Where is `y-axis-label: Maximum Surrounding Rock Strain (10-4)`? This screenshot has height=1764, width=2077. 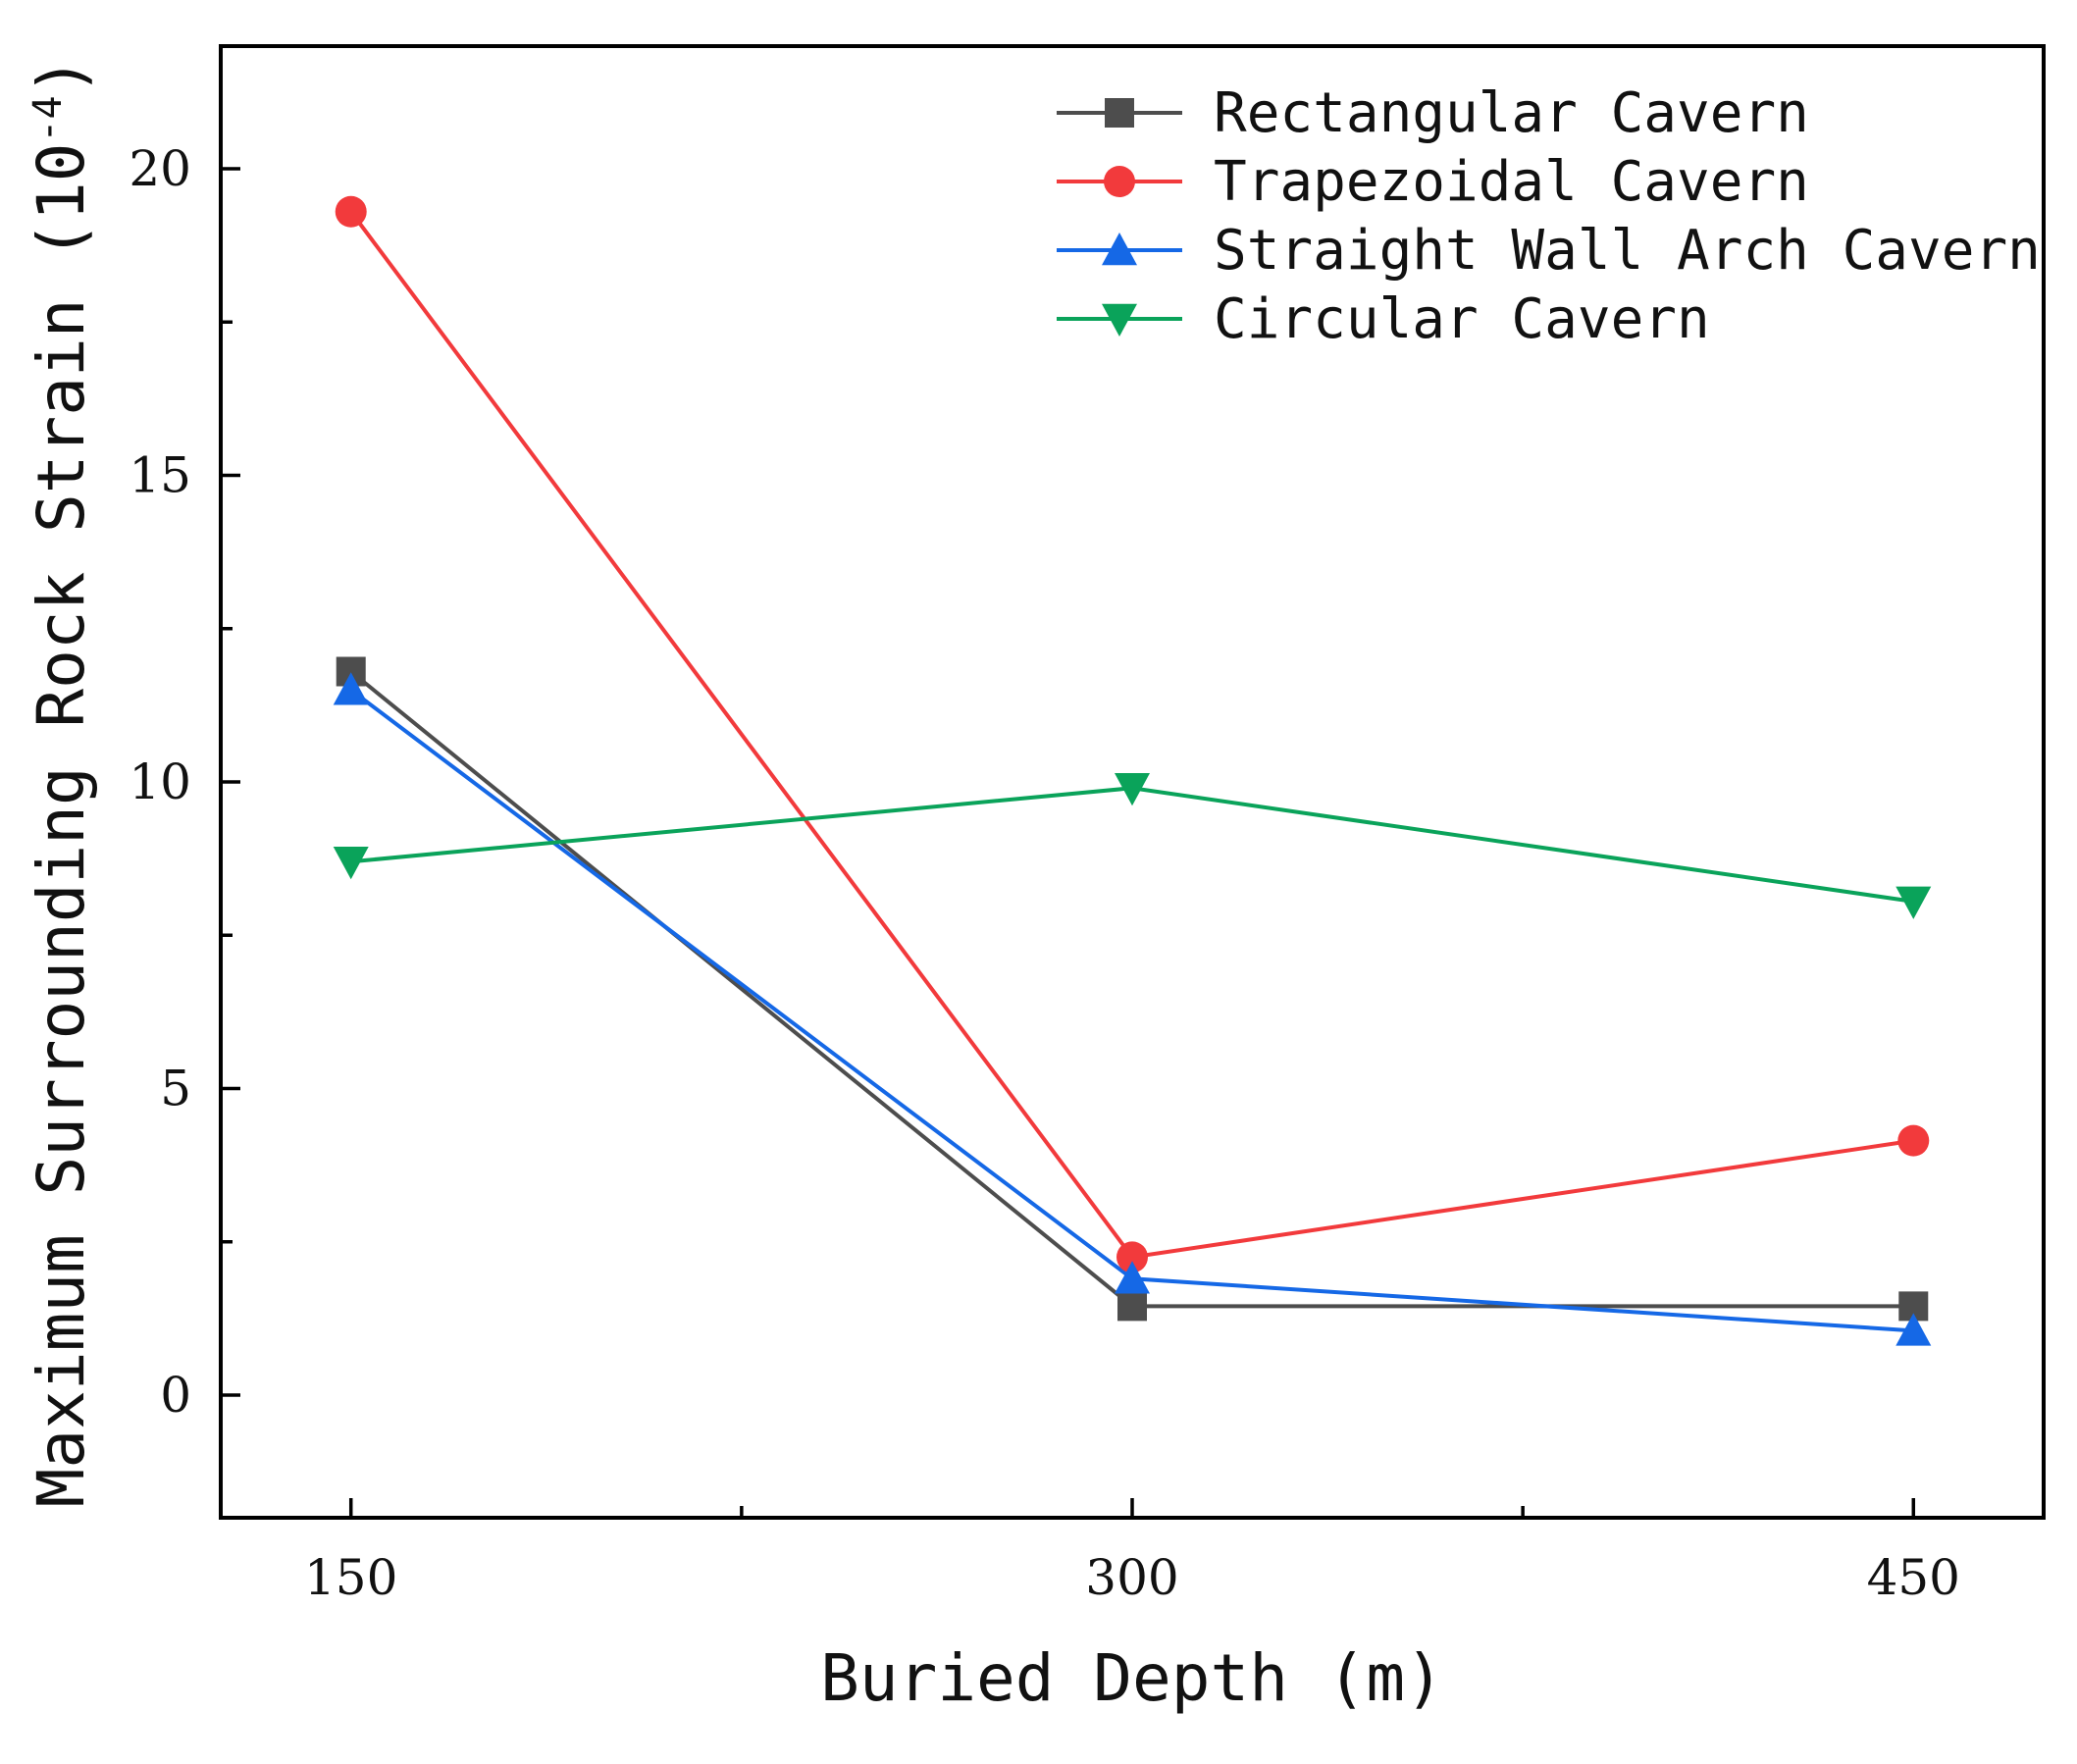
y-axis-label: Maximum Surrounding Rock Strain (10-4) is located at coordinates (61, 782).